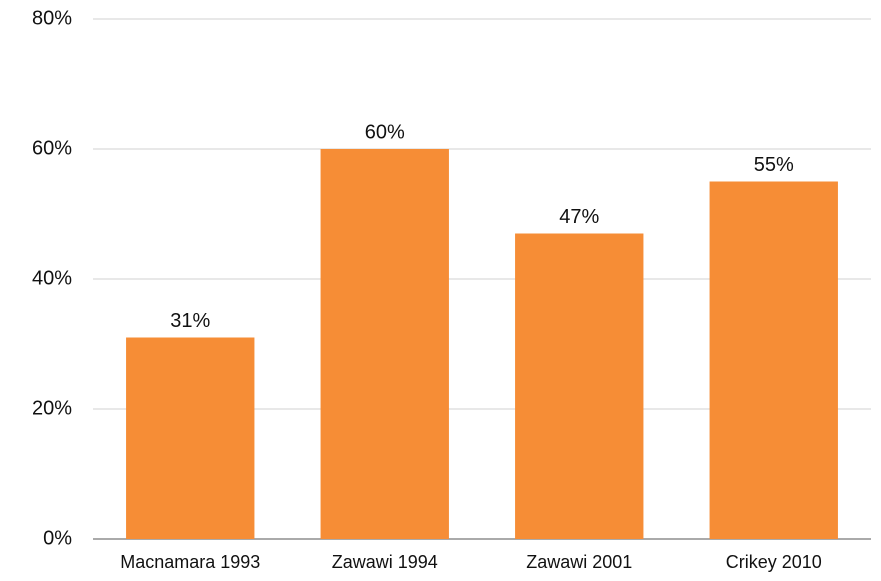  Describe the element at coordinates (774, 562) in the screenshot. I see `x-tick-label: Crikey 2010` at that location.